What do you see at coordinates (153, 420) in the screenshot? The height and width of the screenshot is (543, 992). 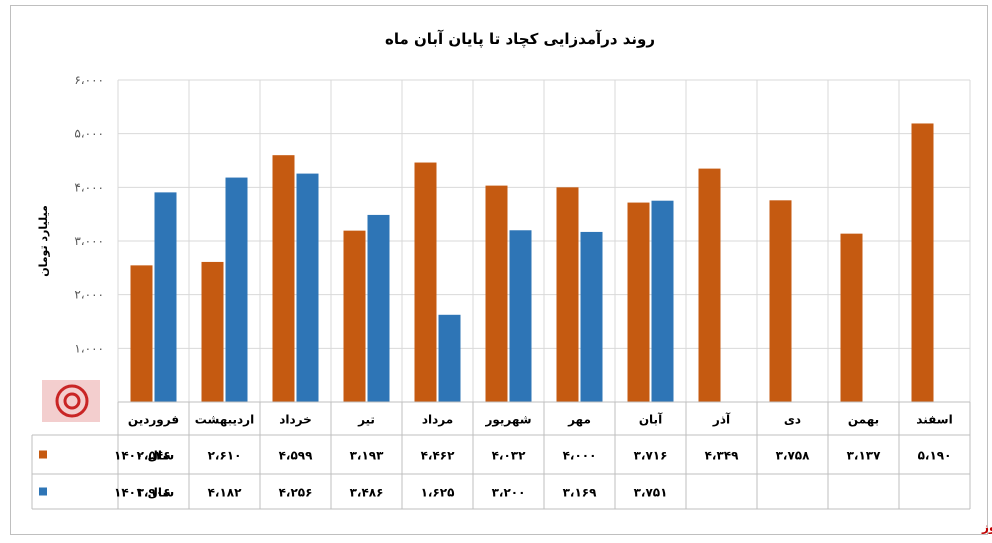 I see `category-label: فروردین` at bounding box center [153, 420].